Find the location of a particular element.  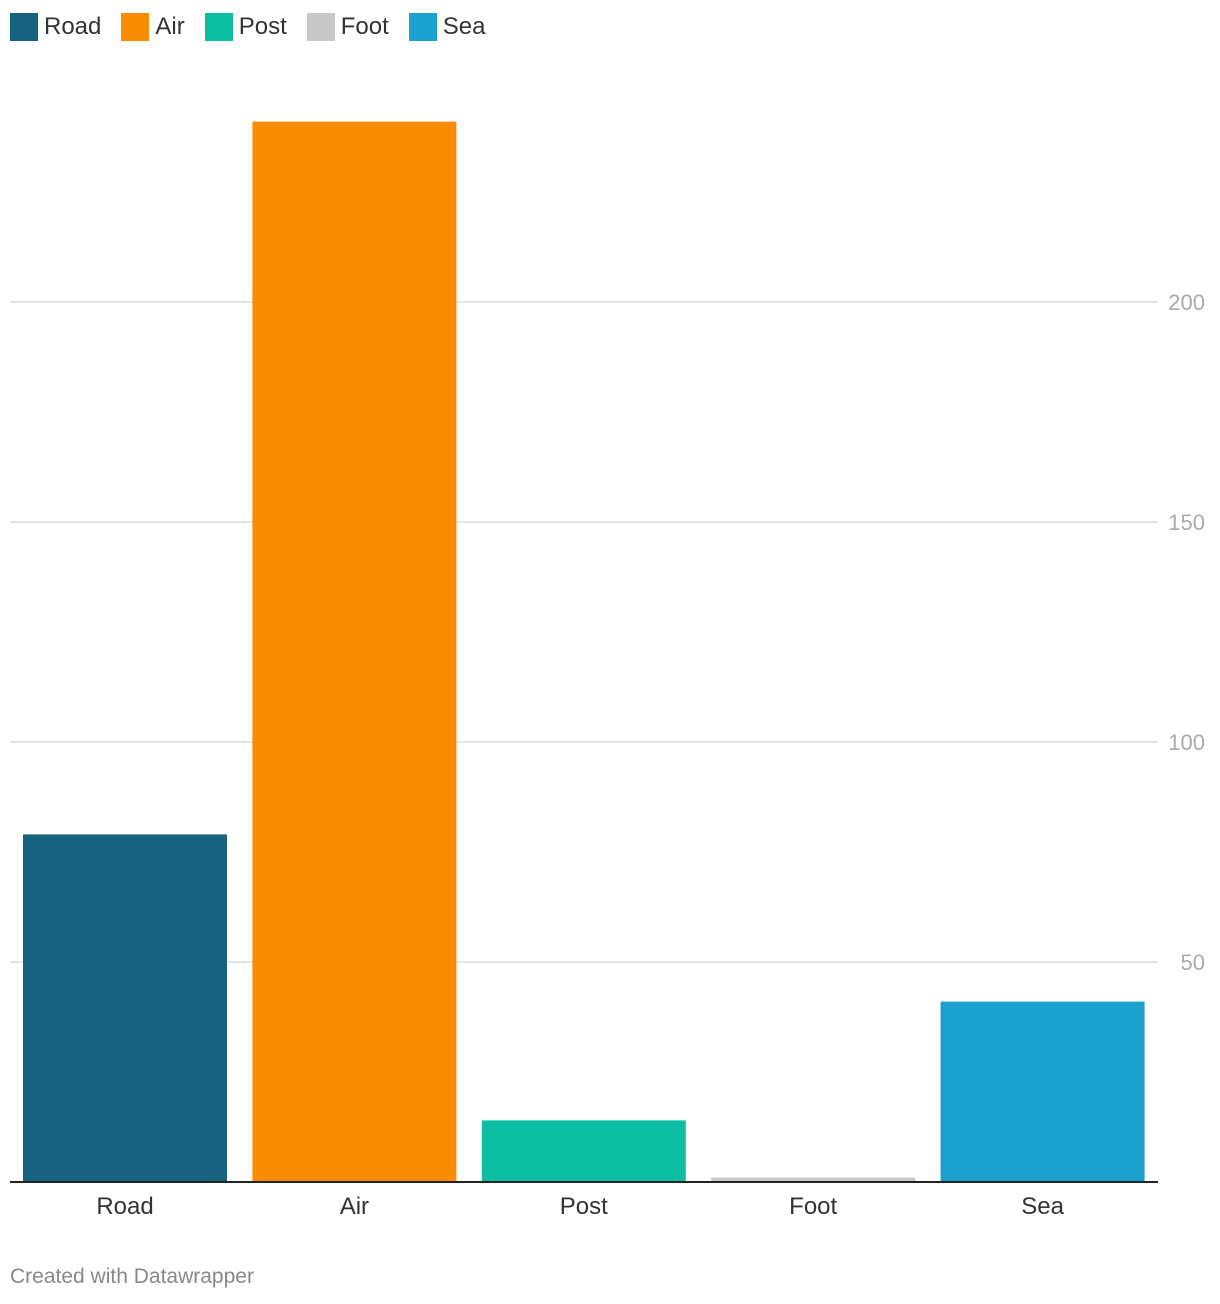

legend-item-post: Post is located at coordinates (245, 27).